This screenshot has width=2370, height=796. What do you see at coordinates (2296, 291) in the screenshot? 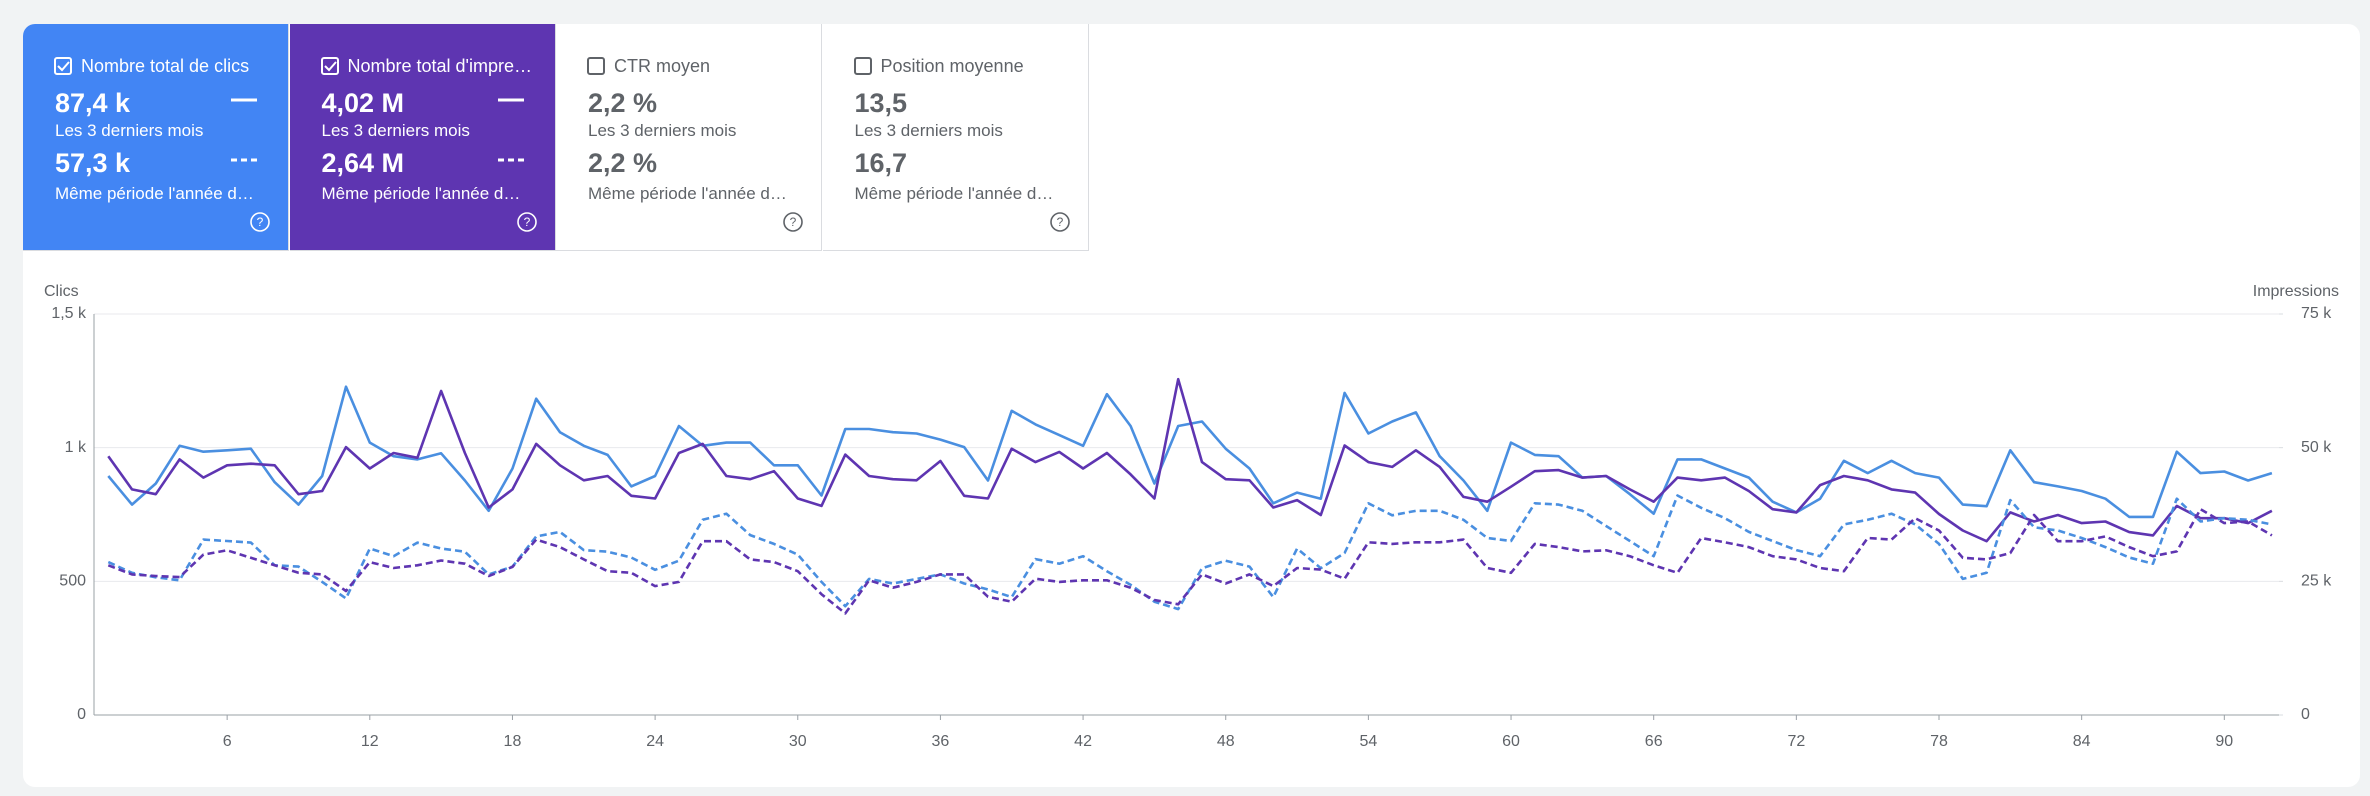
I see `y2-axis-label: Impressions` at bounding box center [2296, 291].